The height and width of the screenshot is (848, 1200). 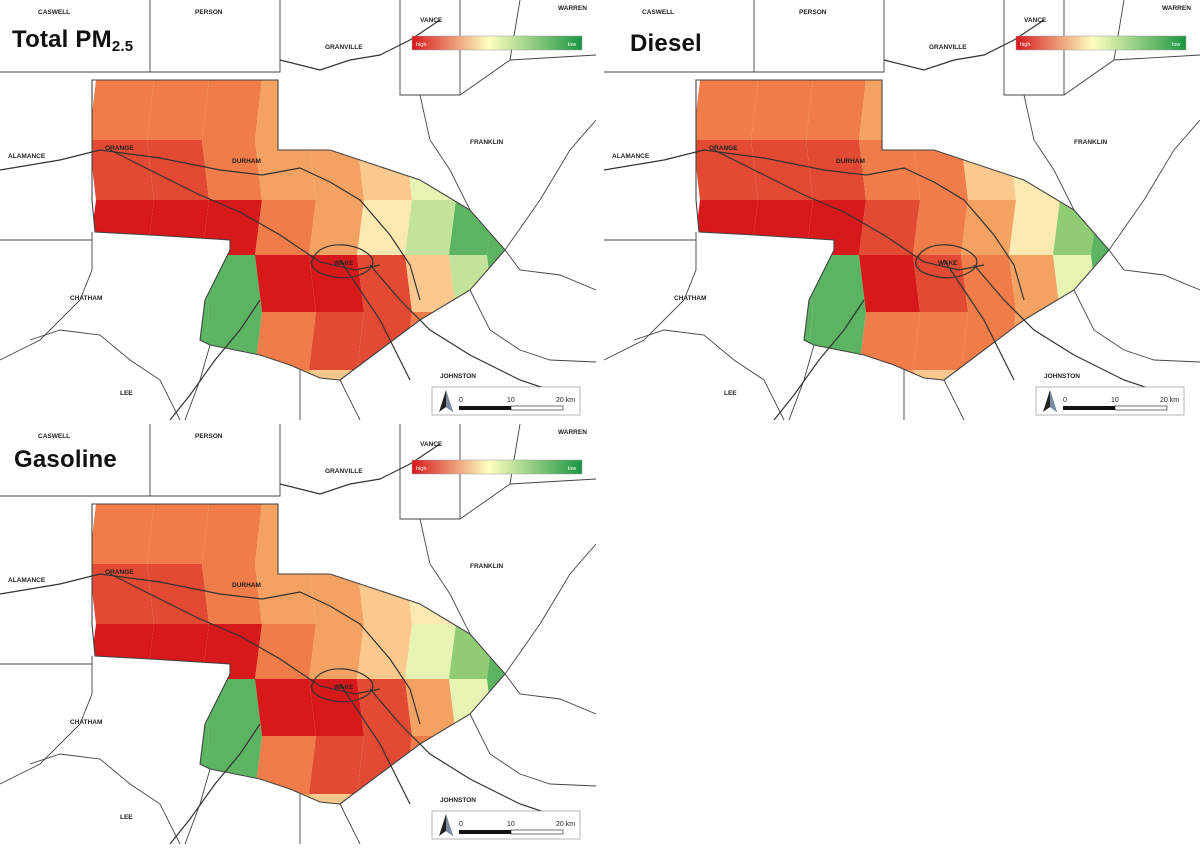 I want to click on panel-title-diesel: Diesel, so click(x=666, y=43).